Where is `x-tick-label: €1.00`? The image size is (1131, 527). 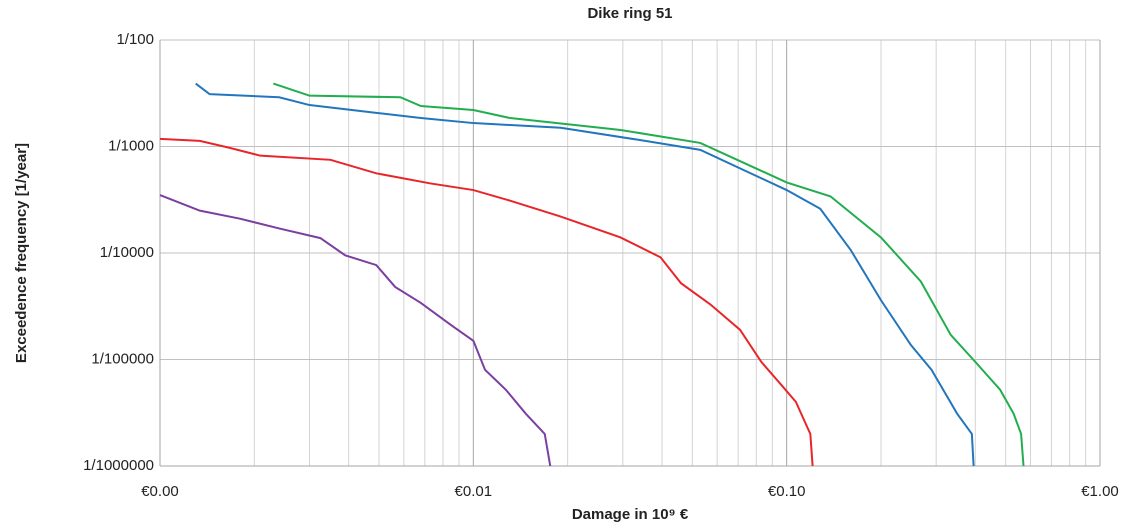 x-tick-label: €1.00 is located at coordinates (1100, 491).